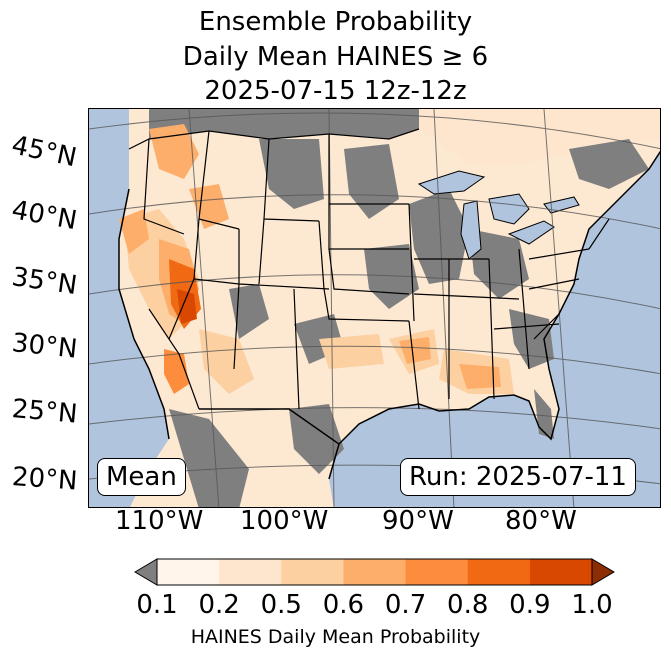 The width and height of the screenshot is (671, 658). What do you see at coordinates (592, 605) in the screenshot?
I see `colorbar-tick-label: 1.0` at bounding box center [592, 605].